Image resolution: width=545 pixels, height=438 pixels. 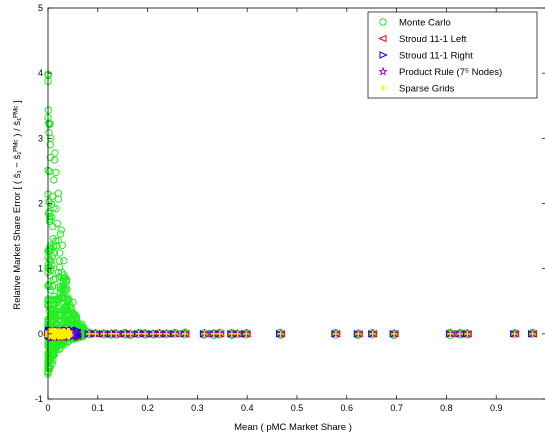 I want to click on x-tick-label: 0.3, so click(x=197, y=408).